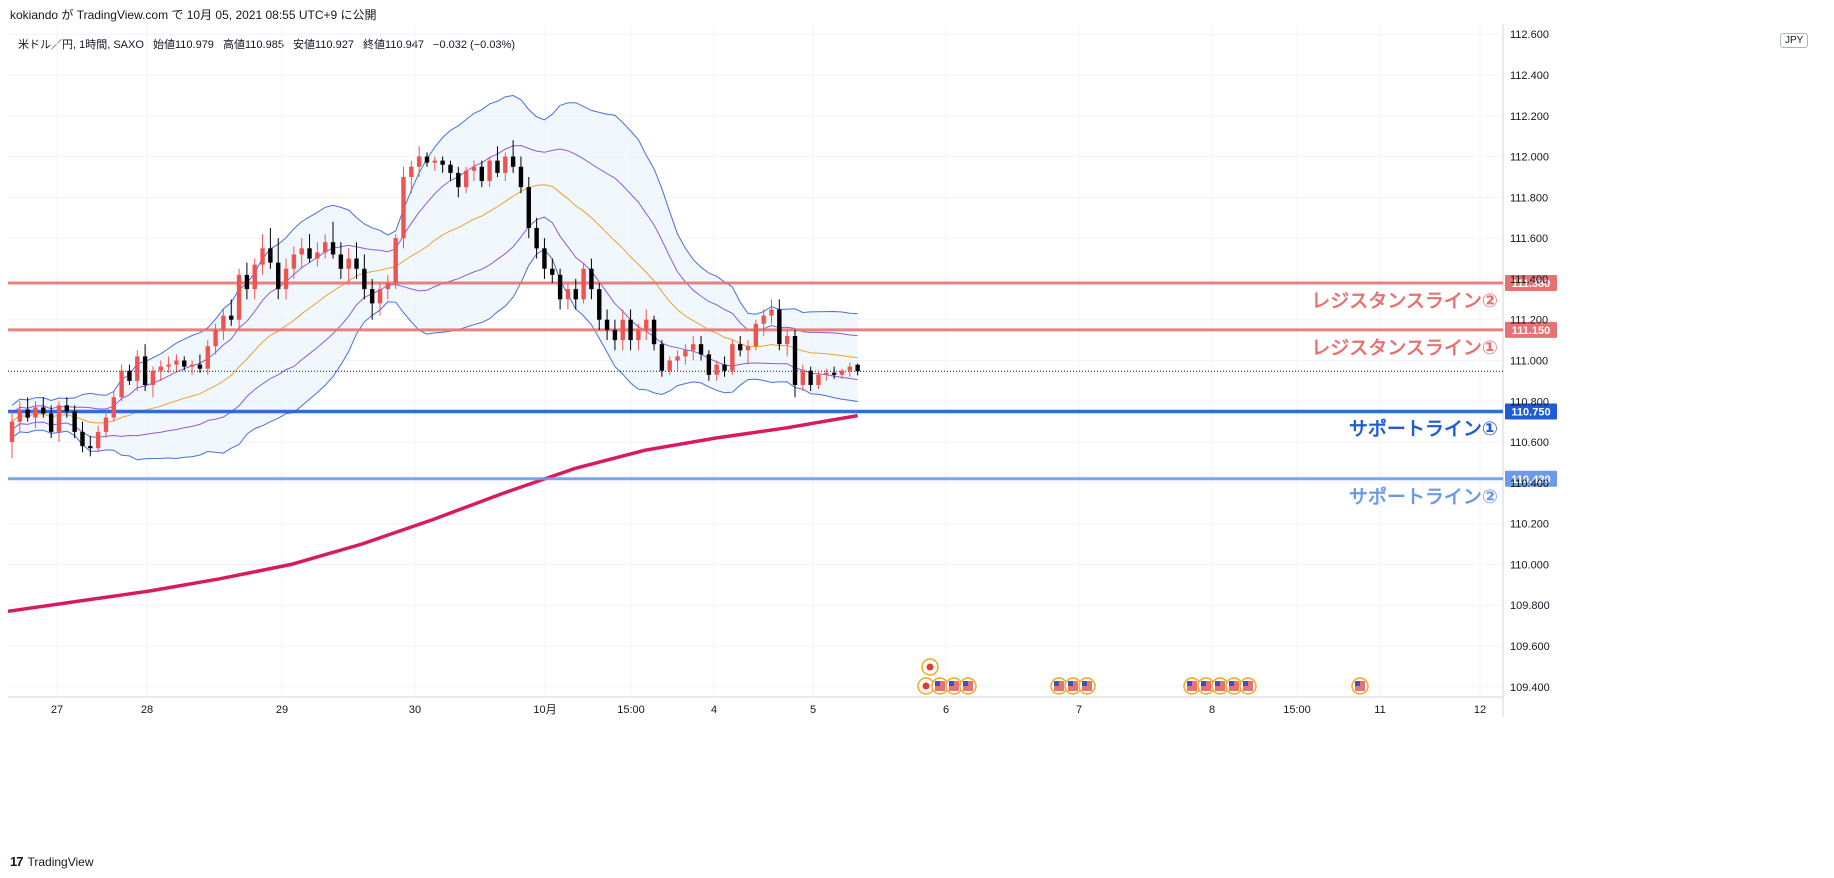 The width and height of the screenshot is (1834, 878). Describe the element at coordinates (1529, 484) in the screenshot. I see `y-tick-label: 110.400` at that location.